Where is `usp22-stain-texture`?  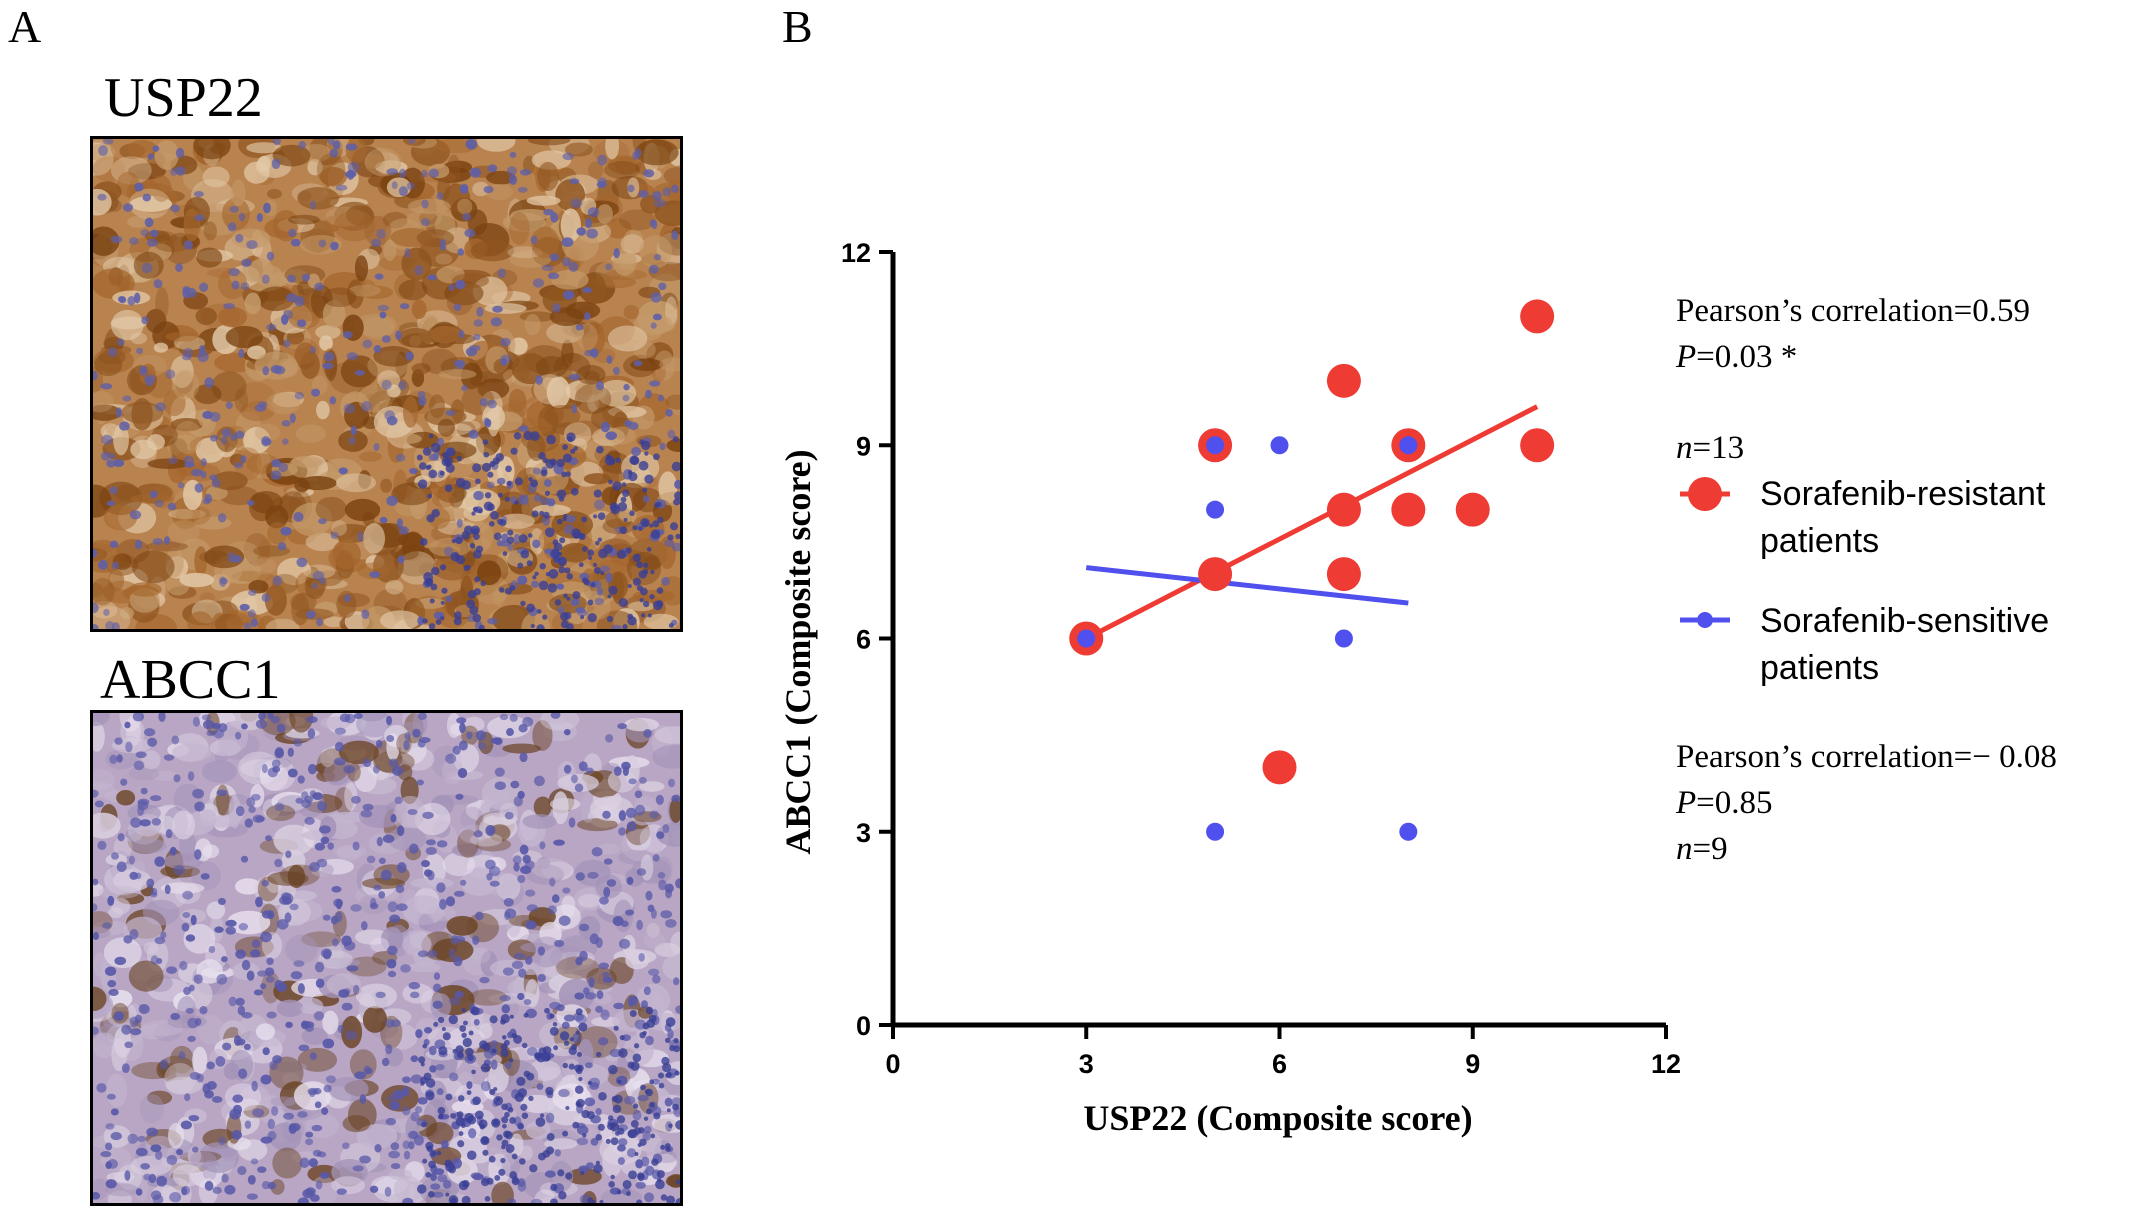 usp22-stain-texture is located at coordinates (386, 384).